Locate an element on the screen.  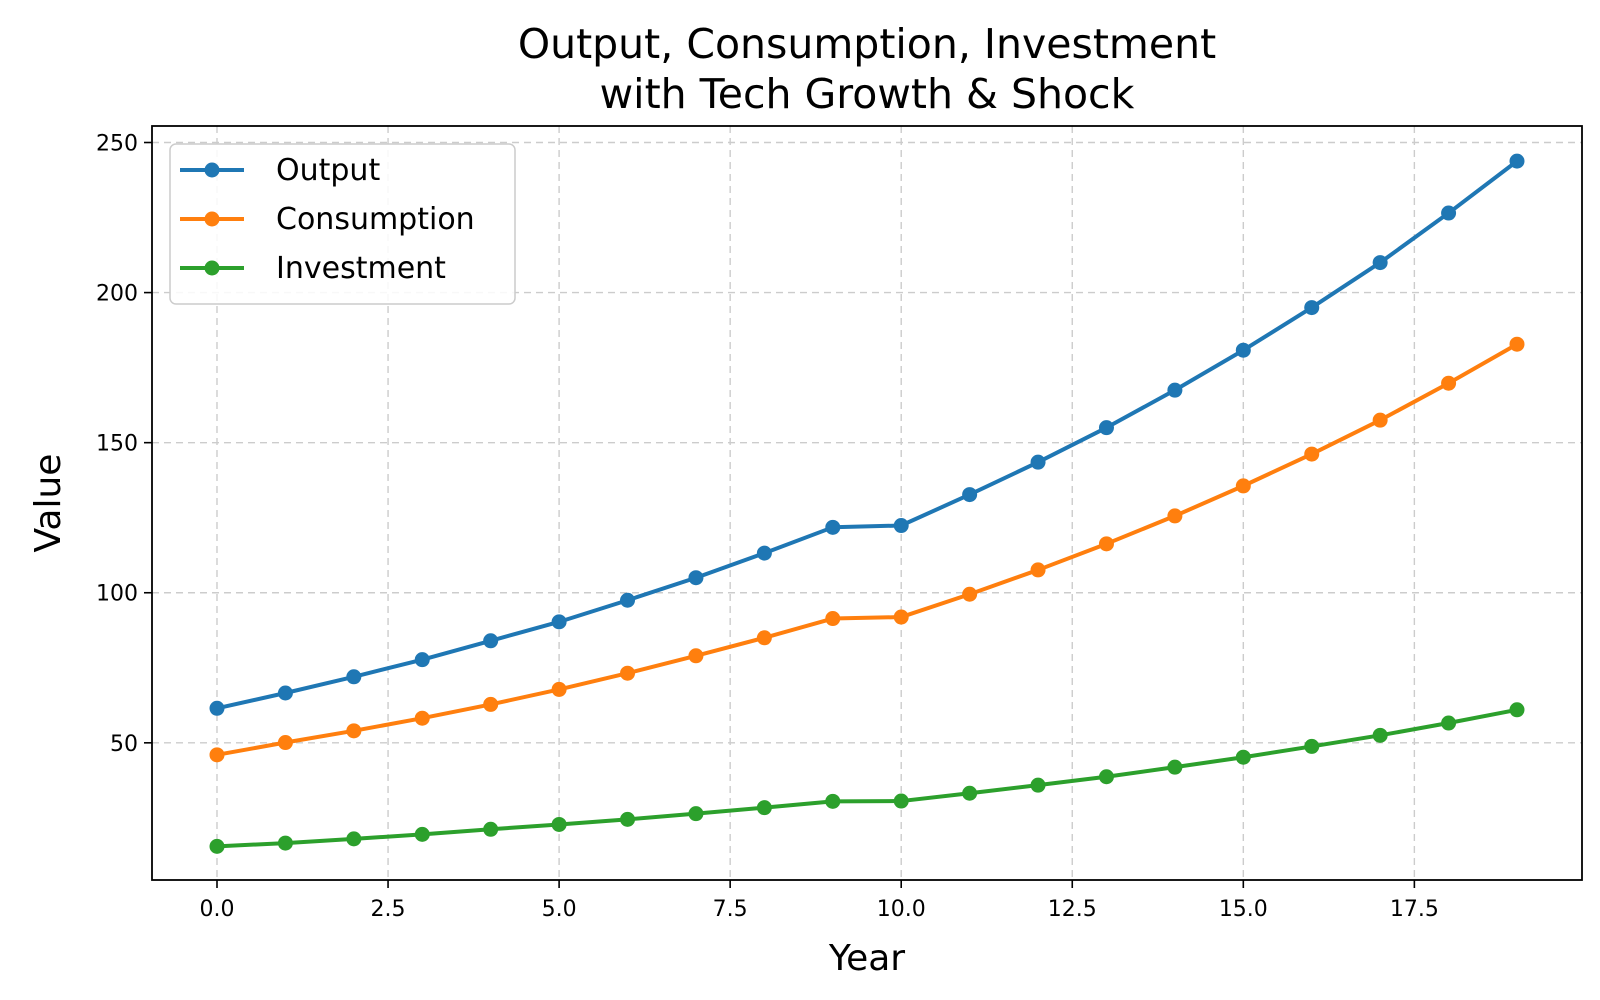
y-axis-label: Value is located at coordinates (48, 503).